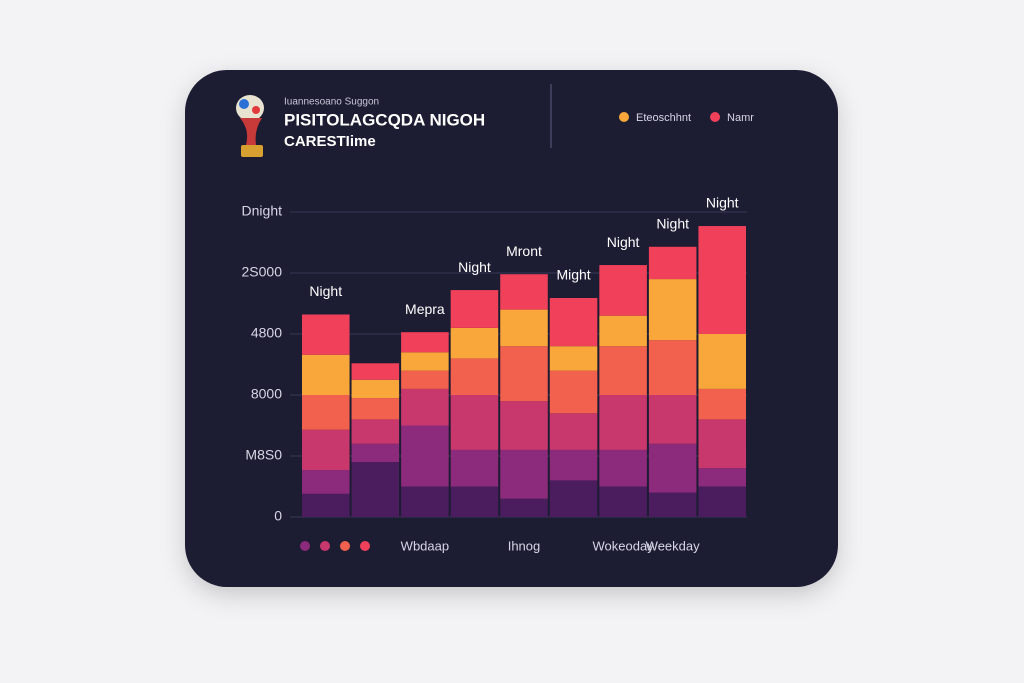 This screenshot has width=1024, height=683. Describe the element at coordinates (266, 333) in the screenshot. I see `y-tick-label: 4800` at that location.